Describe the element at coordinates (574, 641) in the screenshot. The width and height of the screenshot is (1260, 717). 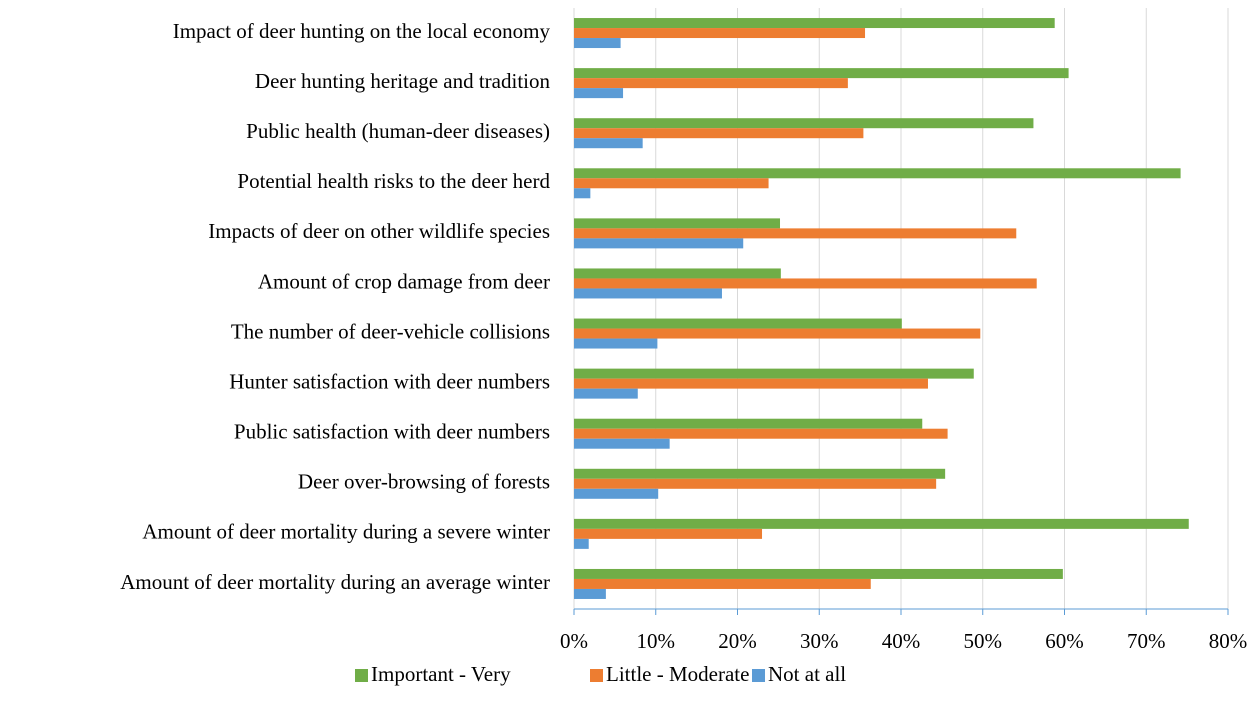
I see `x-tick-label: 0%` at that location.